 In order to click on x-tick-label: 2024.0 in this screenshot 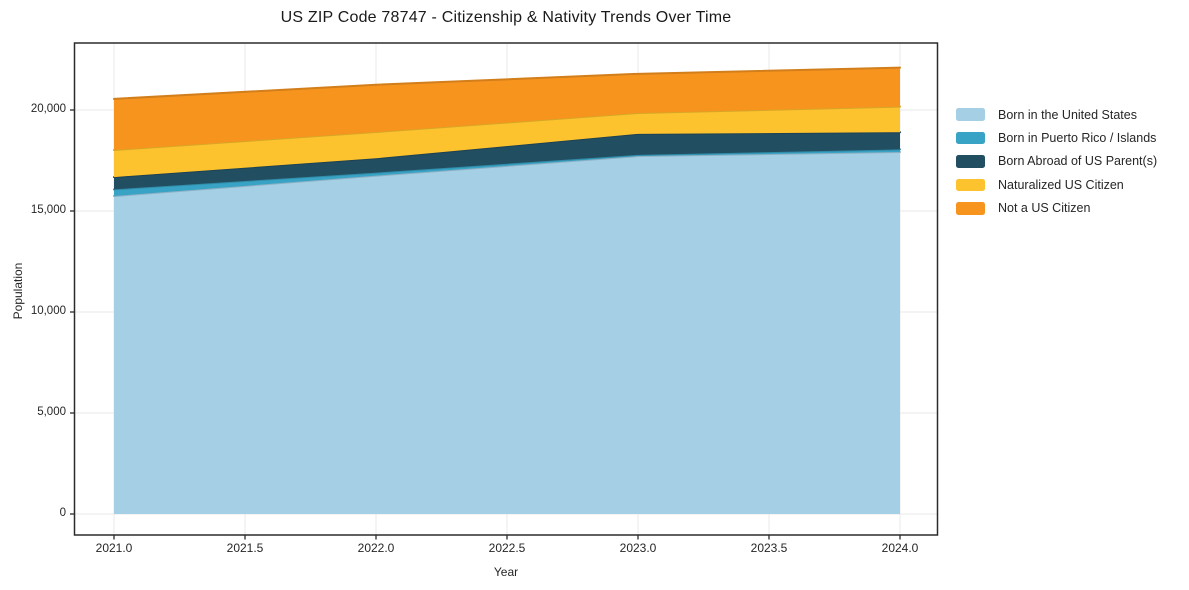, I will do `click(900, 548)`.